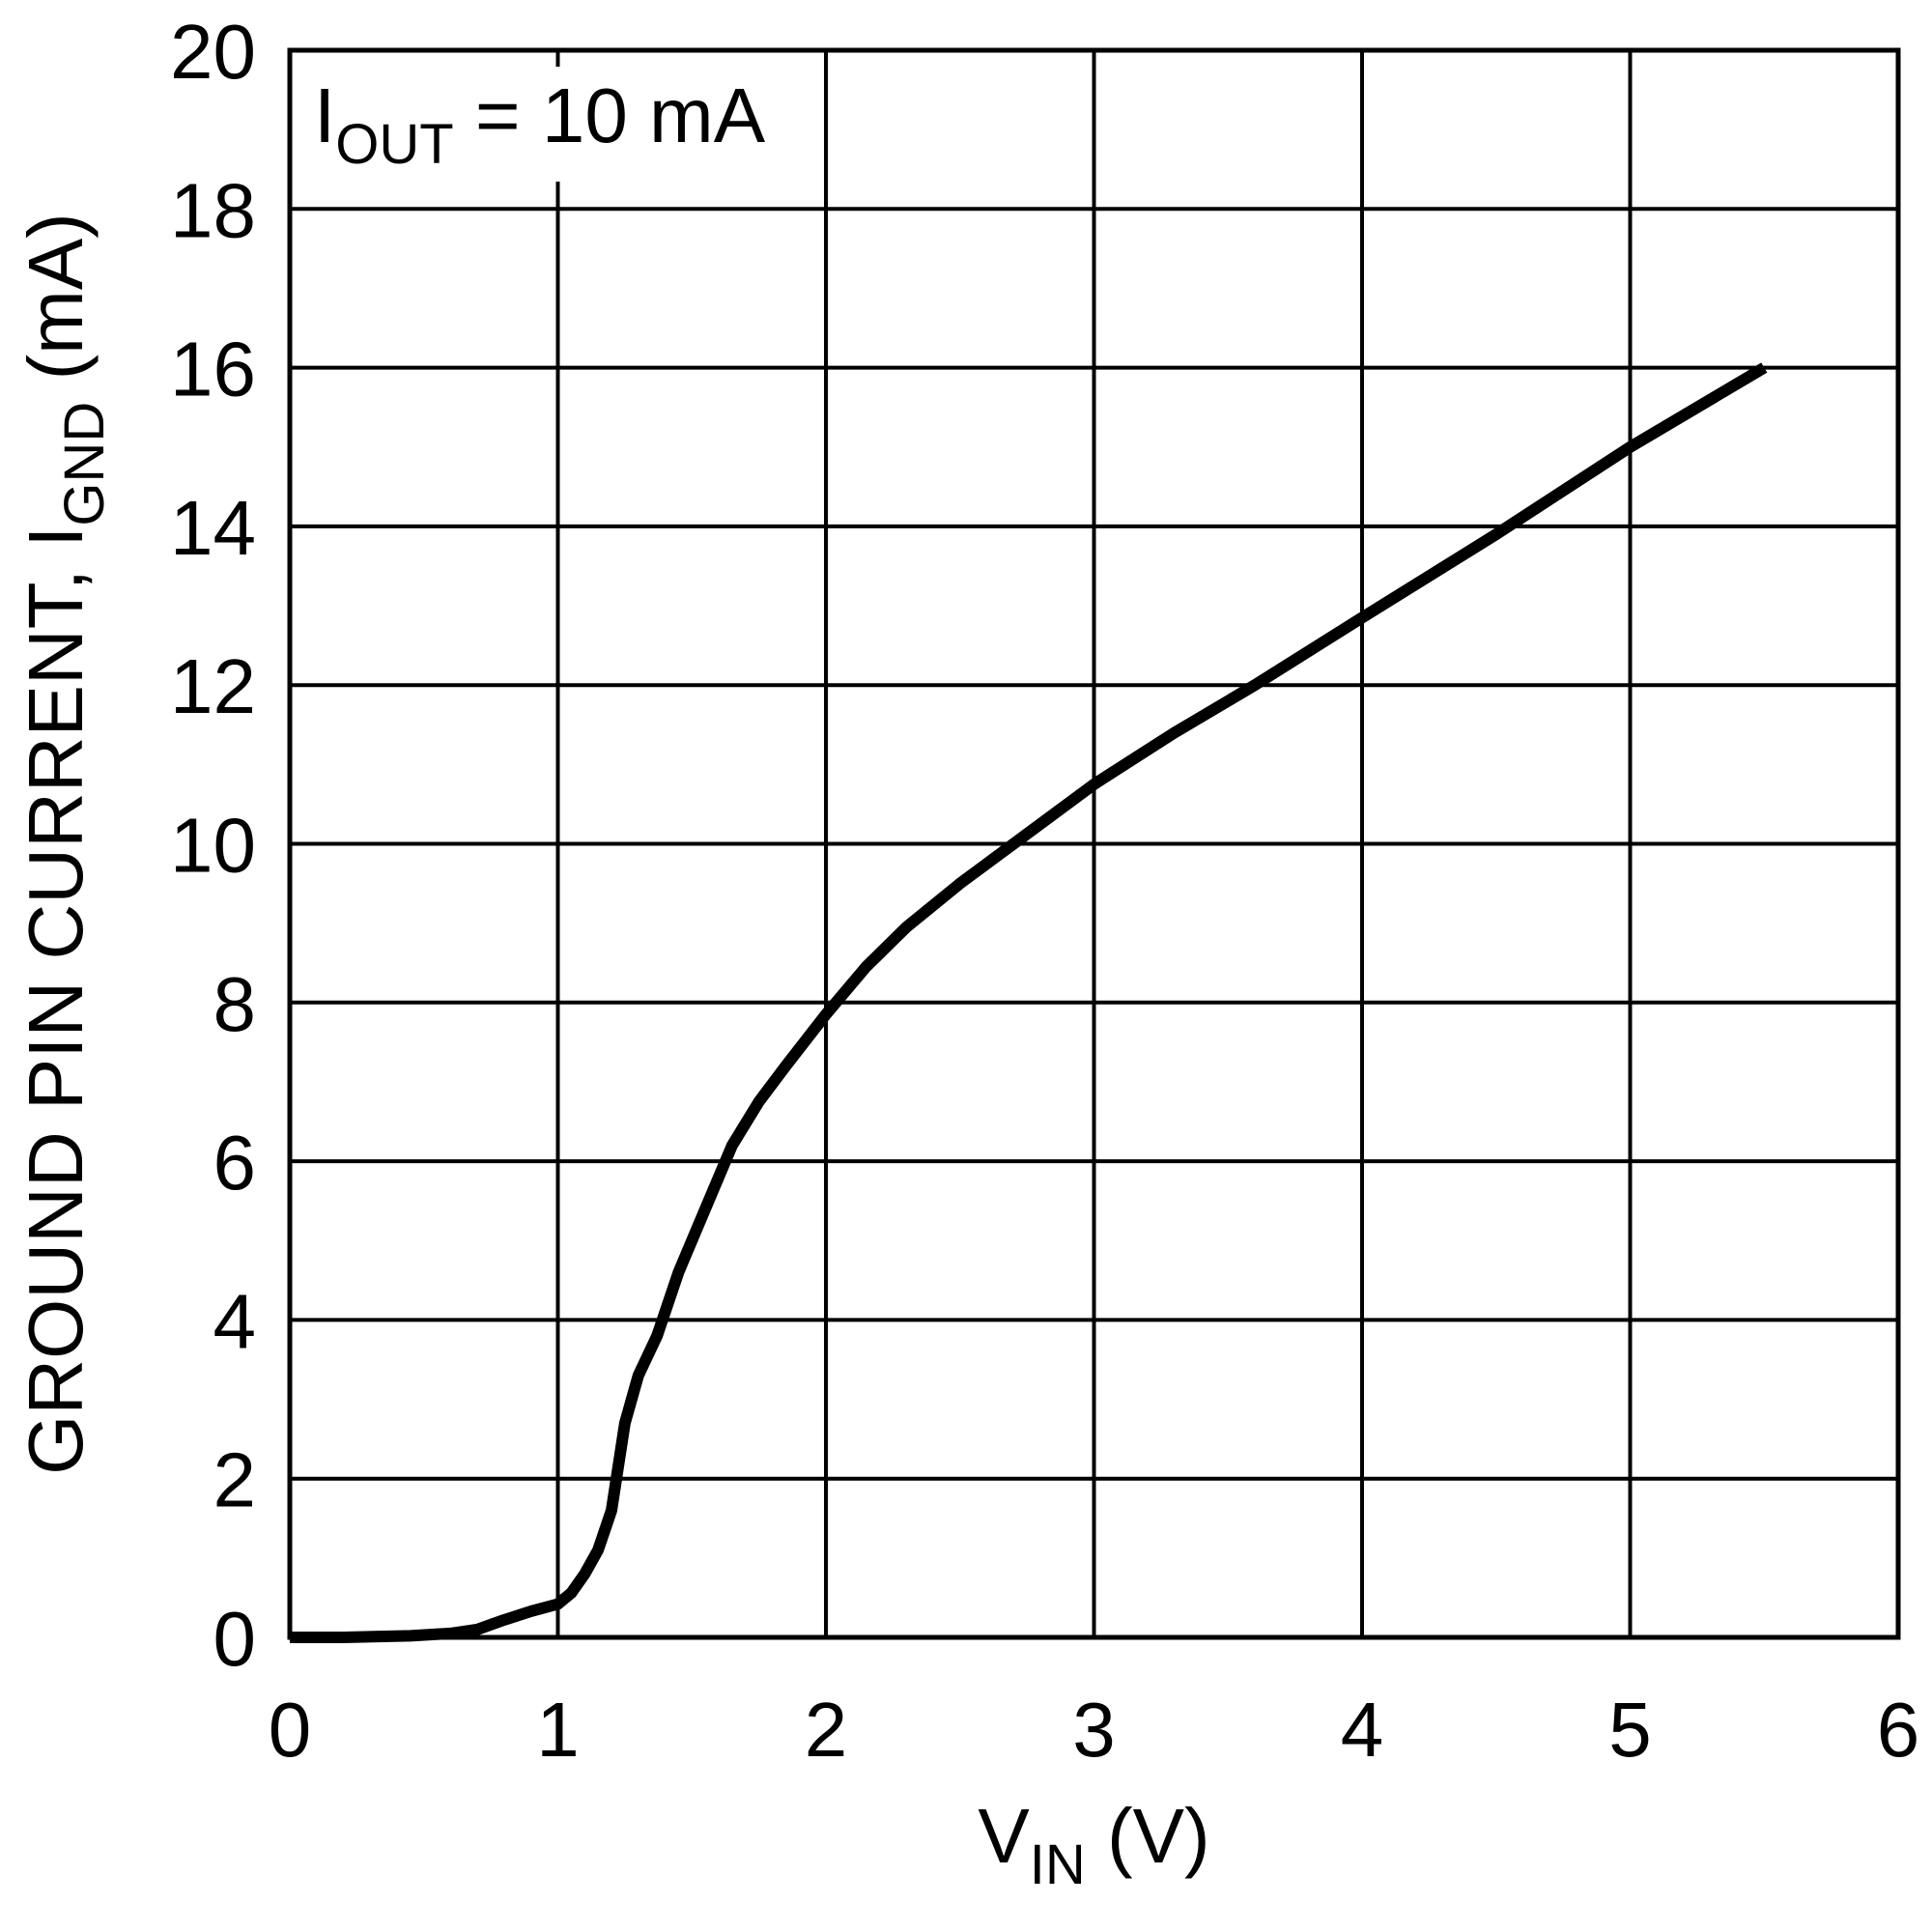 The image size is (1932, 1932). I want to click on y-tick-label: 12, so click(213, 686).